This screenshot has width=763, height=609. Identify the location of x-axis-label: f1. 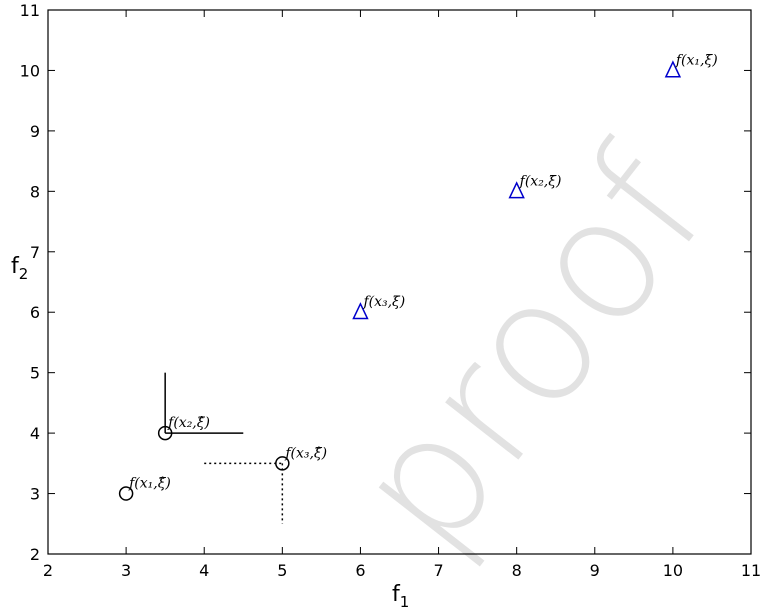
(400, 595).